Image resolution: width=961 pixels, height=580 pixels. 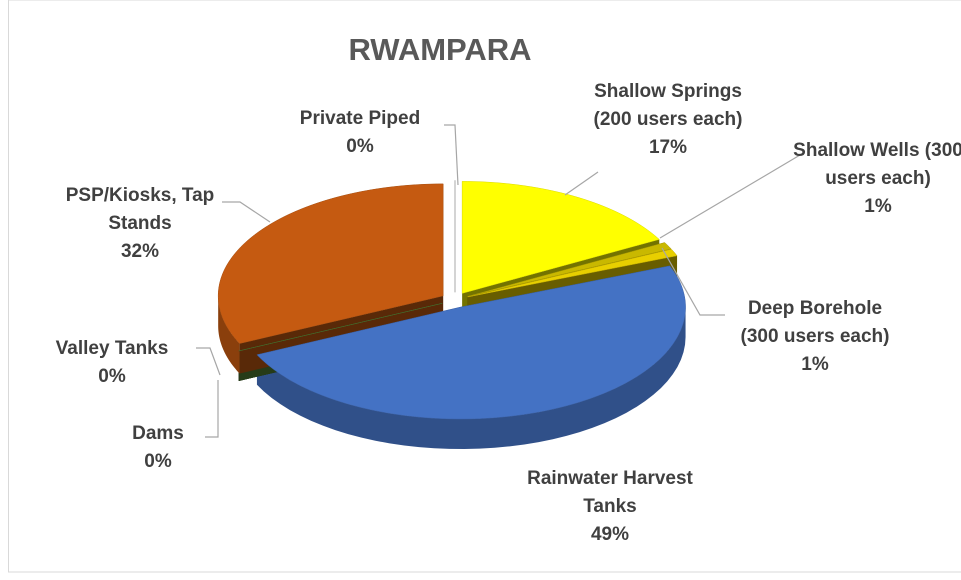 I want to click on category-name: PSP/Kiosks, Tap Stands, so click(x=140, y=209).